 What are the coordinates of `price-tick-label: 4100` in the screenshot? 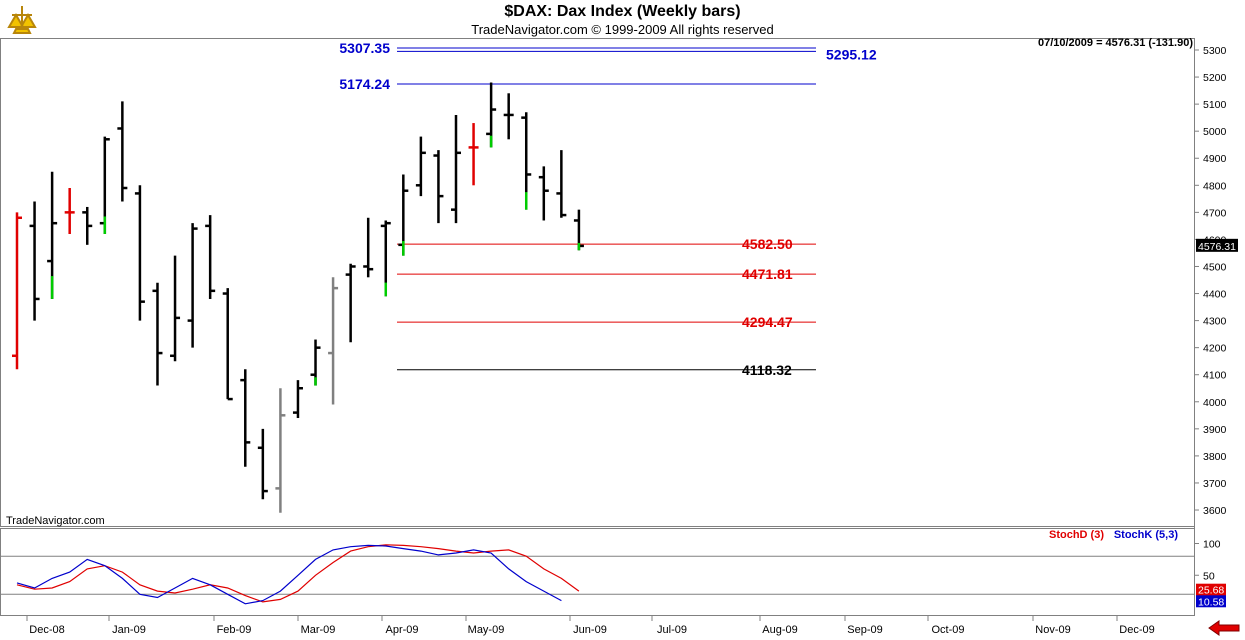 It's located at (1215, 376).